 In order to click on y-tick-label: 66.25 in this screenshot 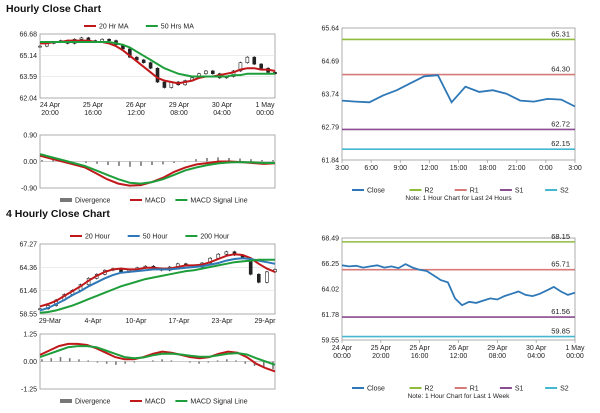, I will do `click(330, 264)`.